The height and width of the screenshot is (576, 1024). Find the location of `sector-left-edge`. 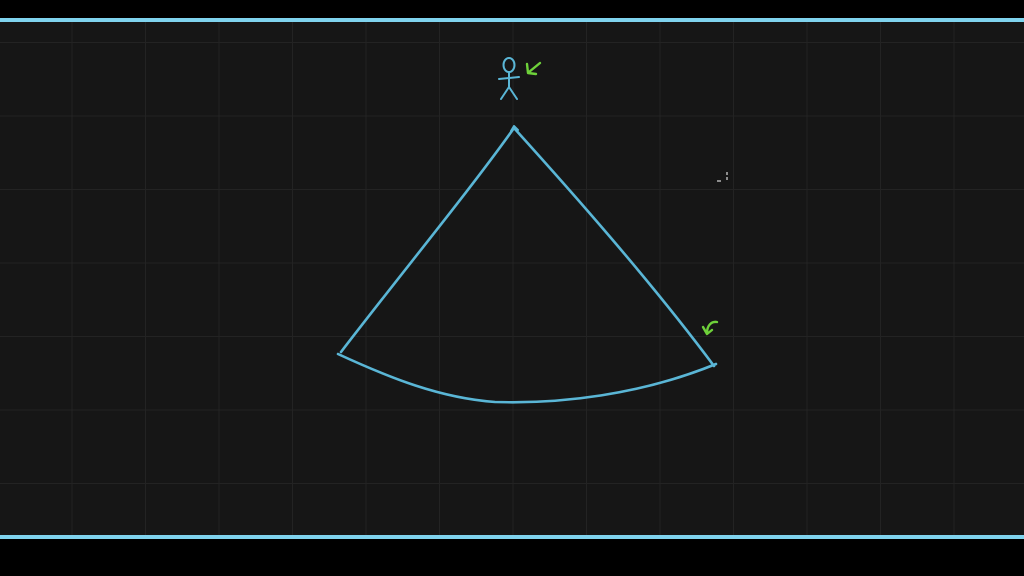

sector-left-edge is located at coordinates (427, 240).